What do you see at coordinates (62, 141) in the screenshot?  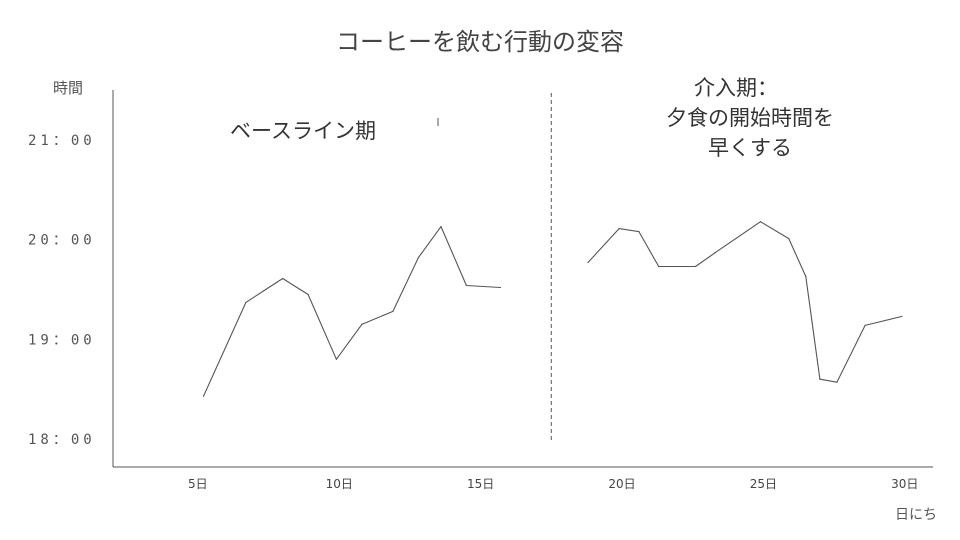 I see `y-tick-label: 21：00` at bounding box center [62, 141].